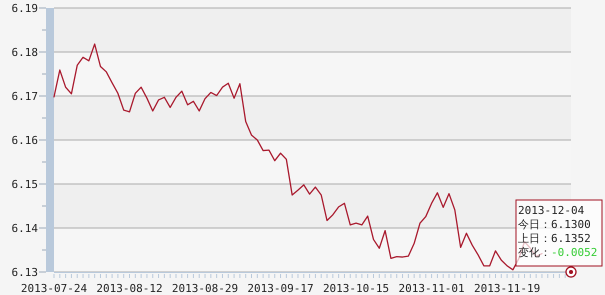 This screenshot has width=605, height=295. Describe the element at coordinates (25, 140) in the screenshot. I see `y-tick-label: 6.16` at that location.